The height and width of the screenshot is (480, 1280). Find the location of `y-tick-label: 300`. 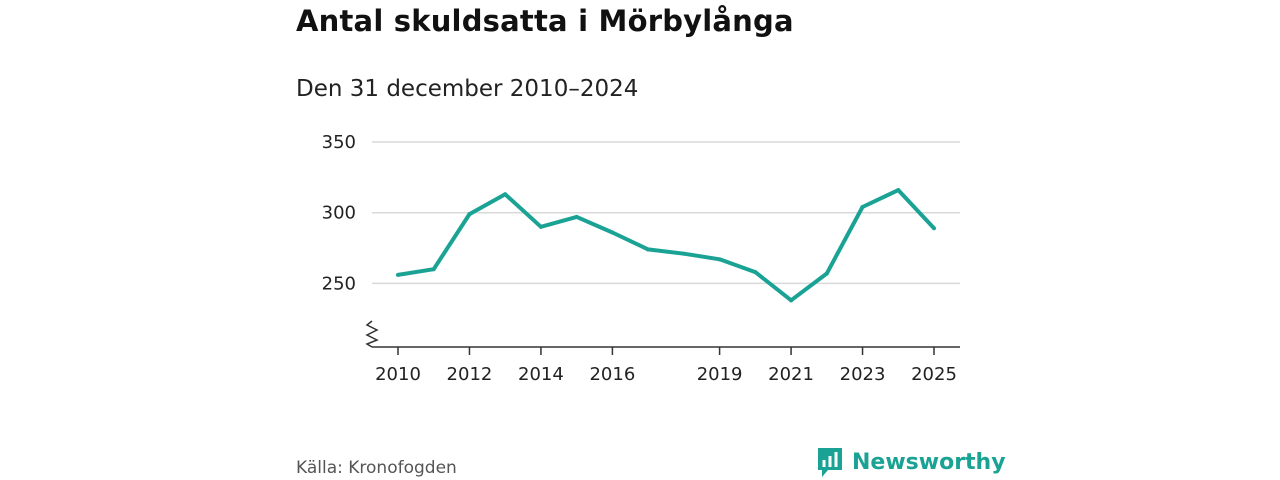

y-tick-label: 300 is located at coordinates (339, 213).